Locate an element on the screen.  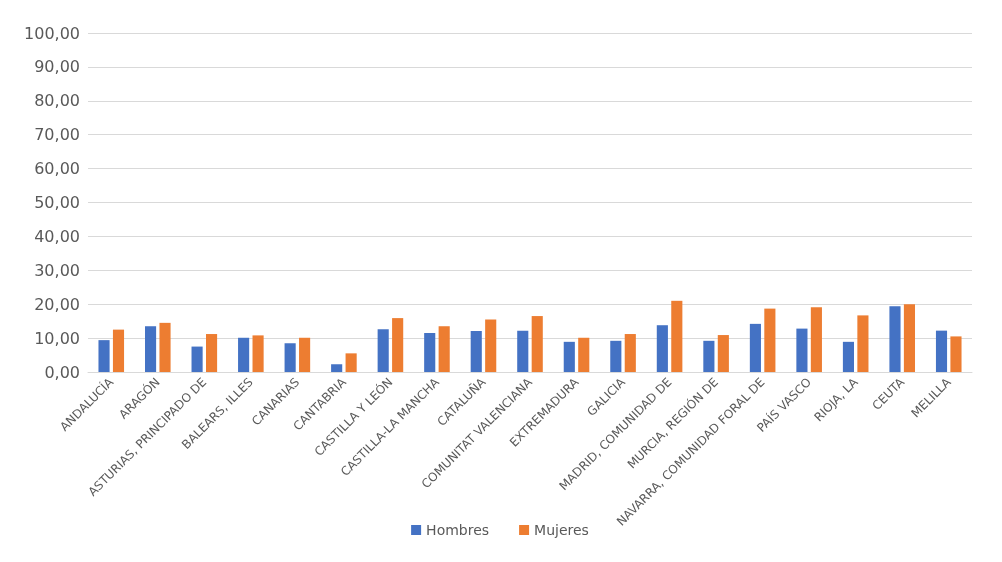
legend-label: Mujeres is located at coordinates (561, 530).